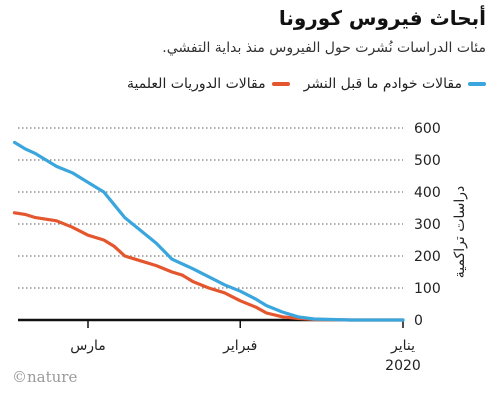 The width and height of the screenshot is (500, 400). Describe the element at coordinates (427, 161) in the screenshot. I see `y-tick-label-500: 500` at that location.